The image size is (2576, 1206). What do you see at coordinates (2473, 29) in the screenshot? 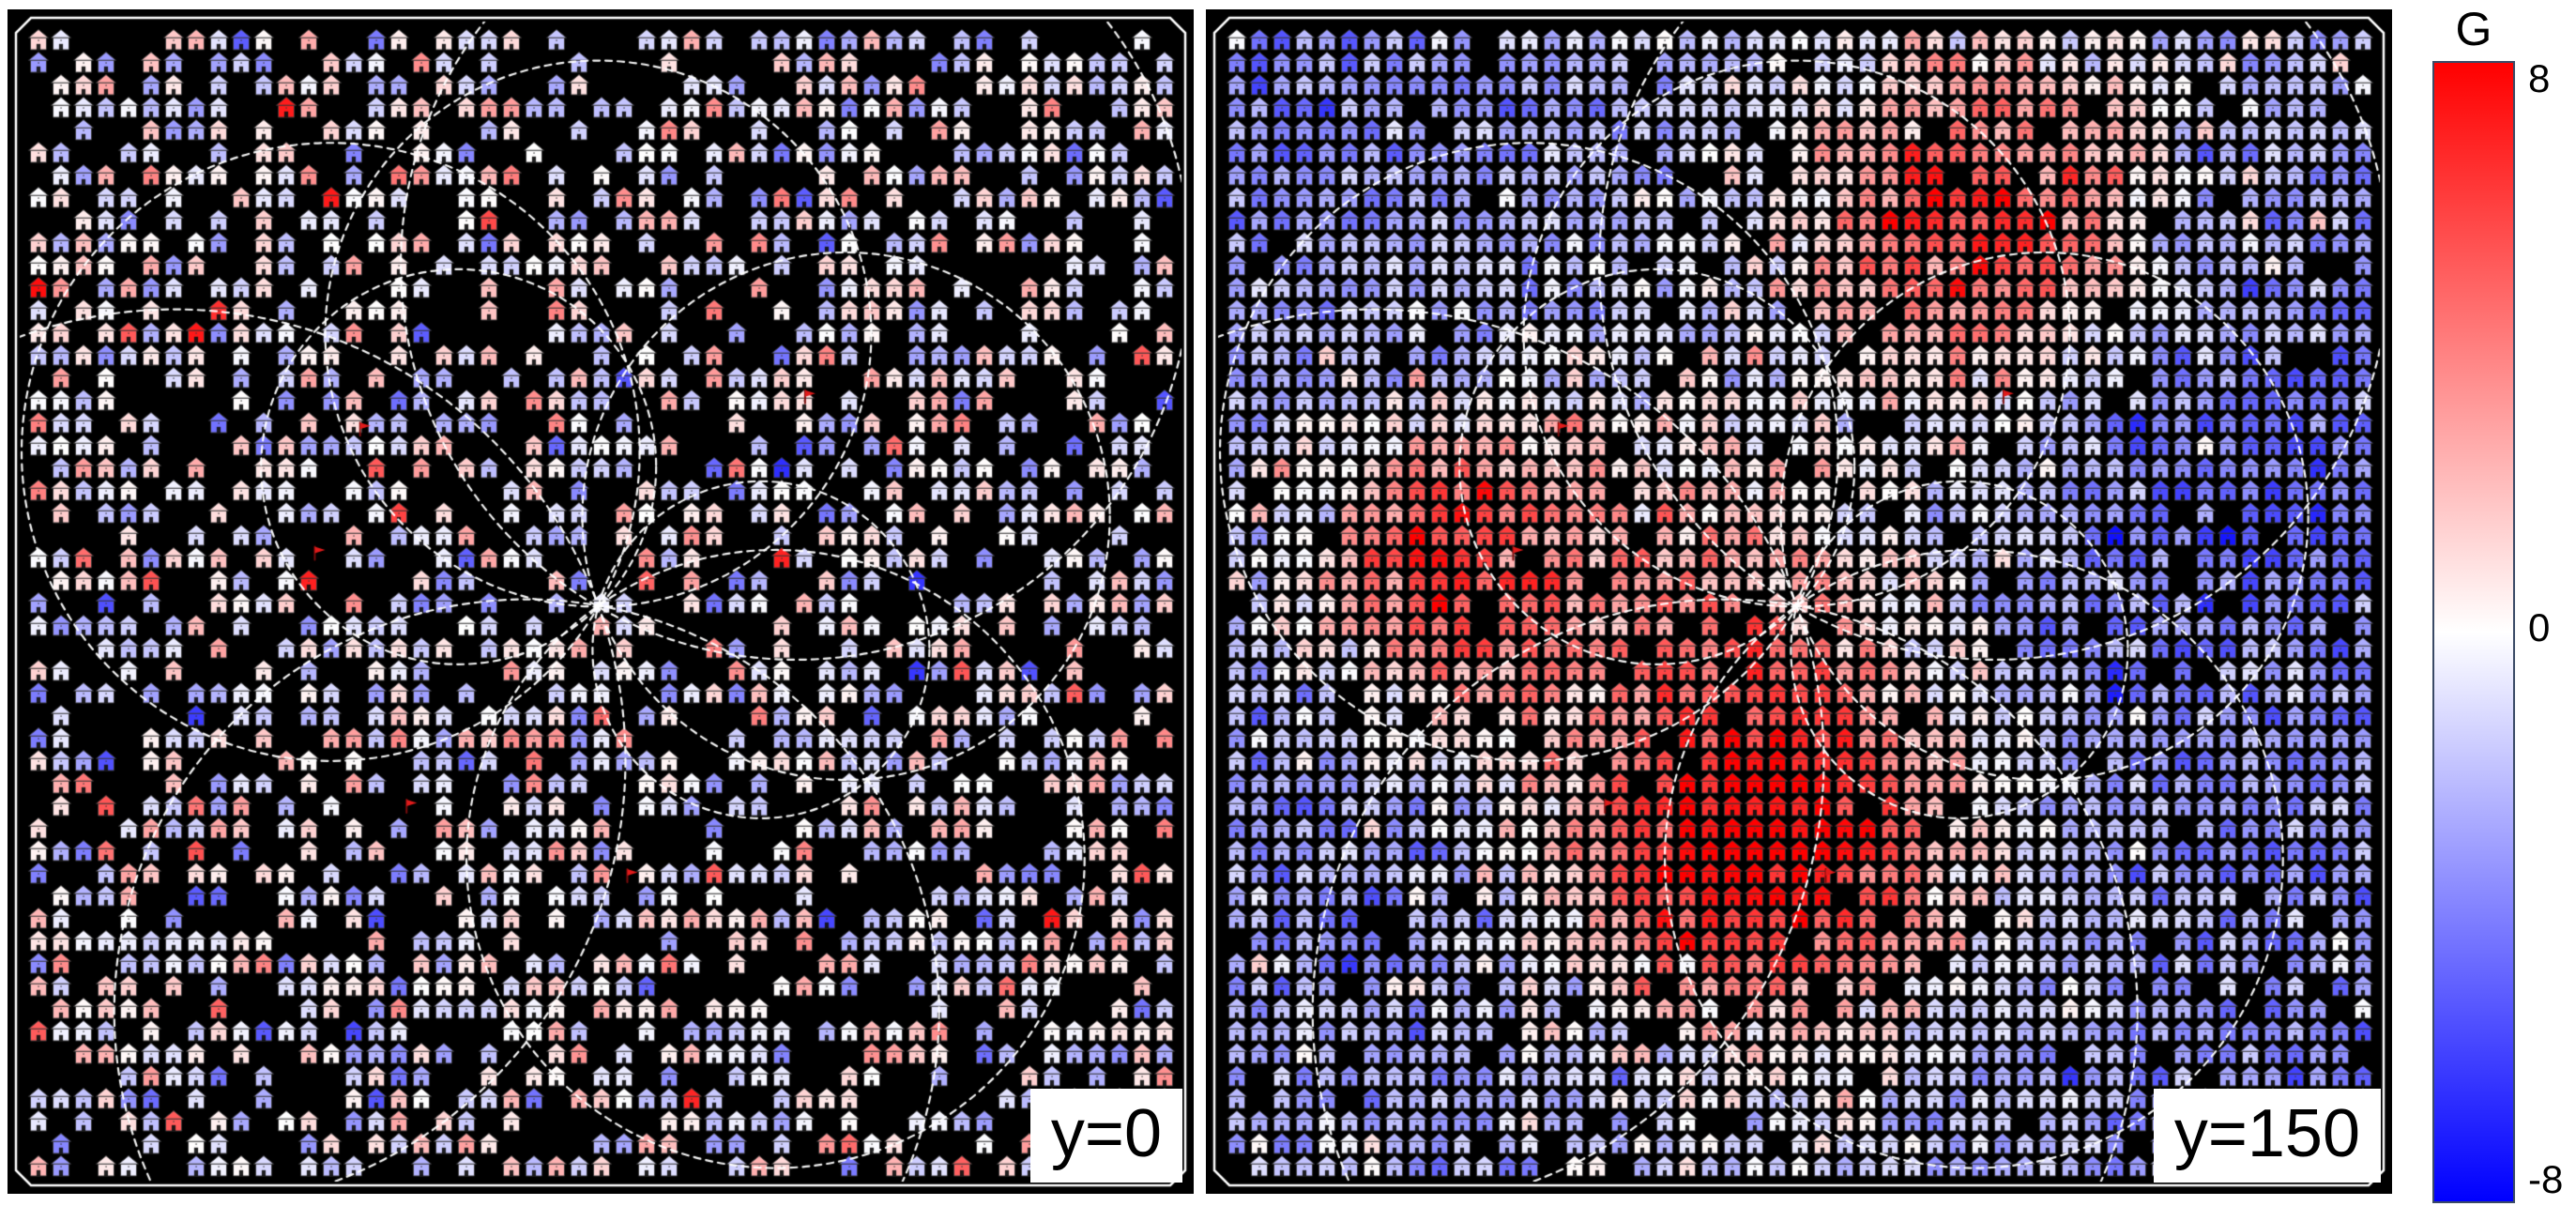
I see `colorbar-title: G` at bounding box center [2473, 29].